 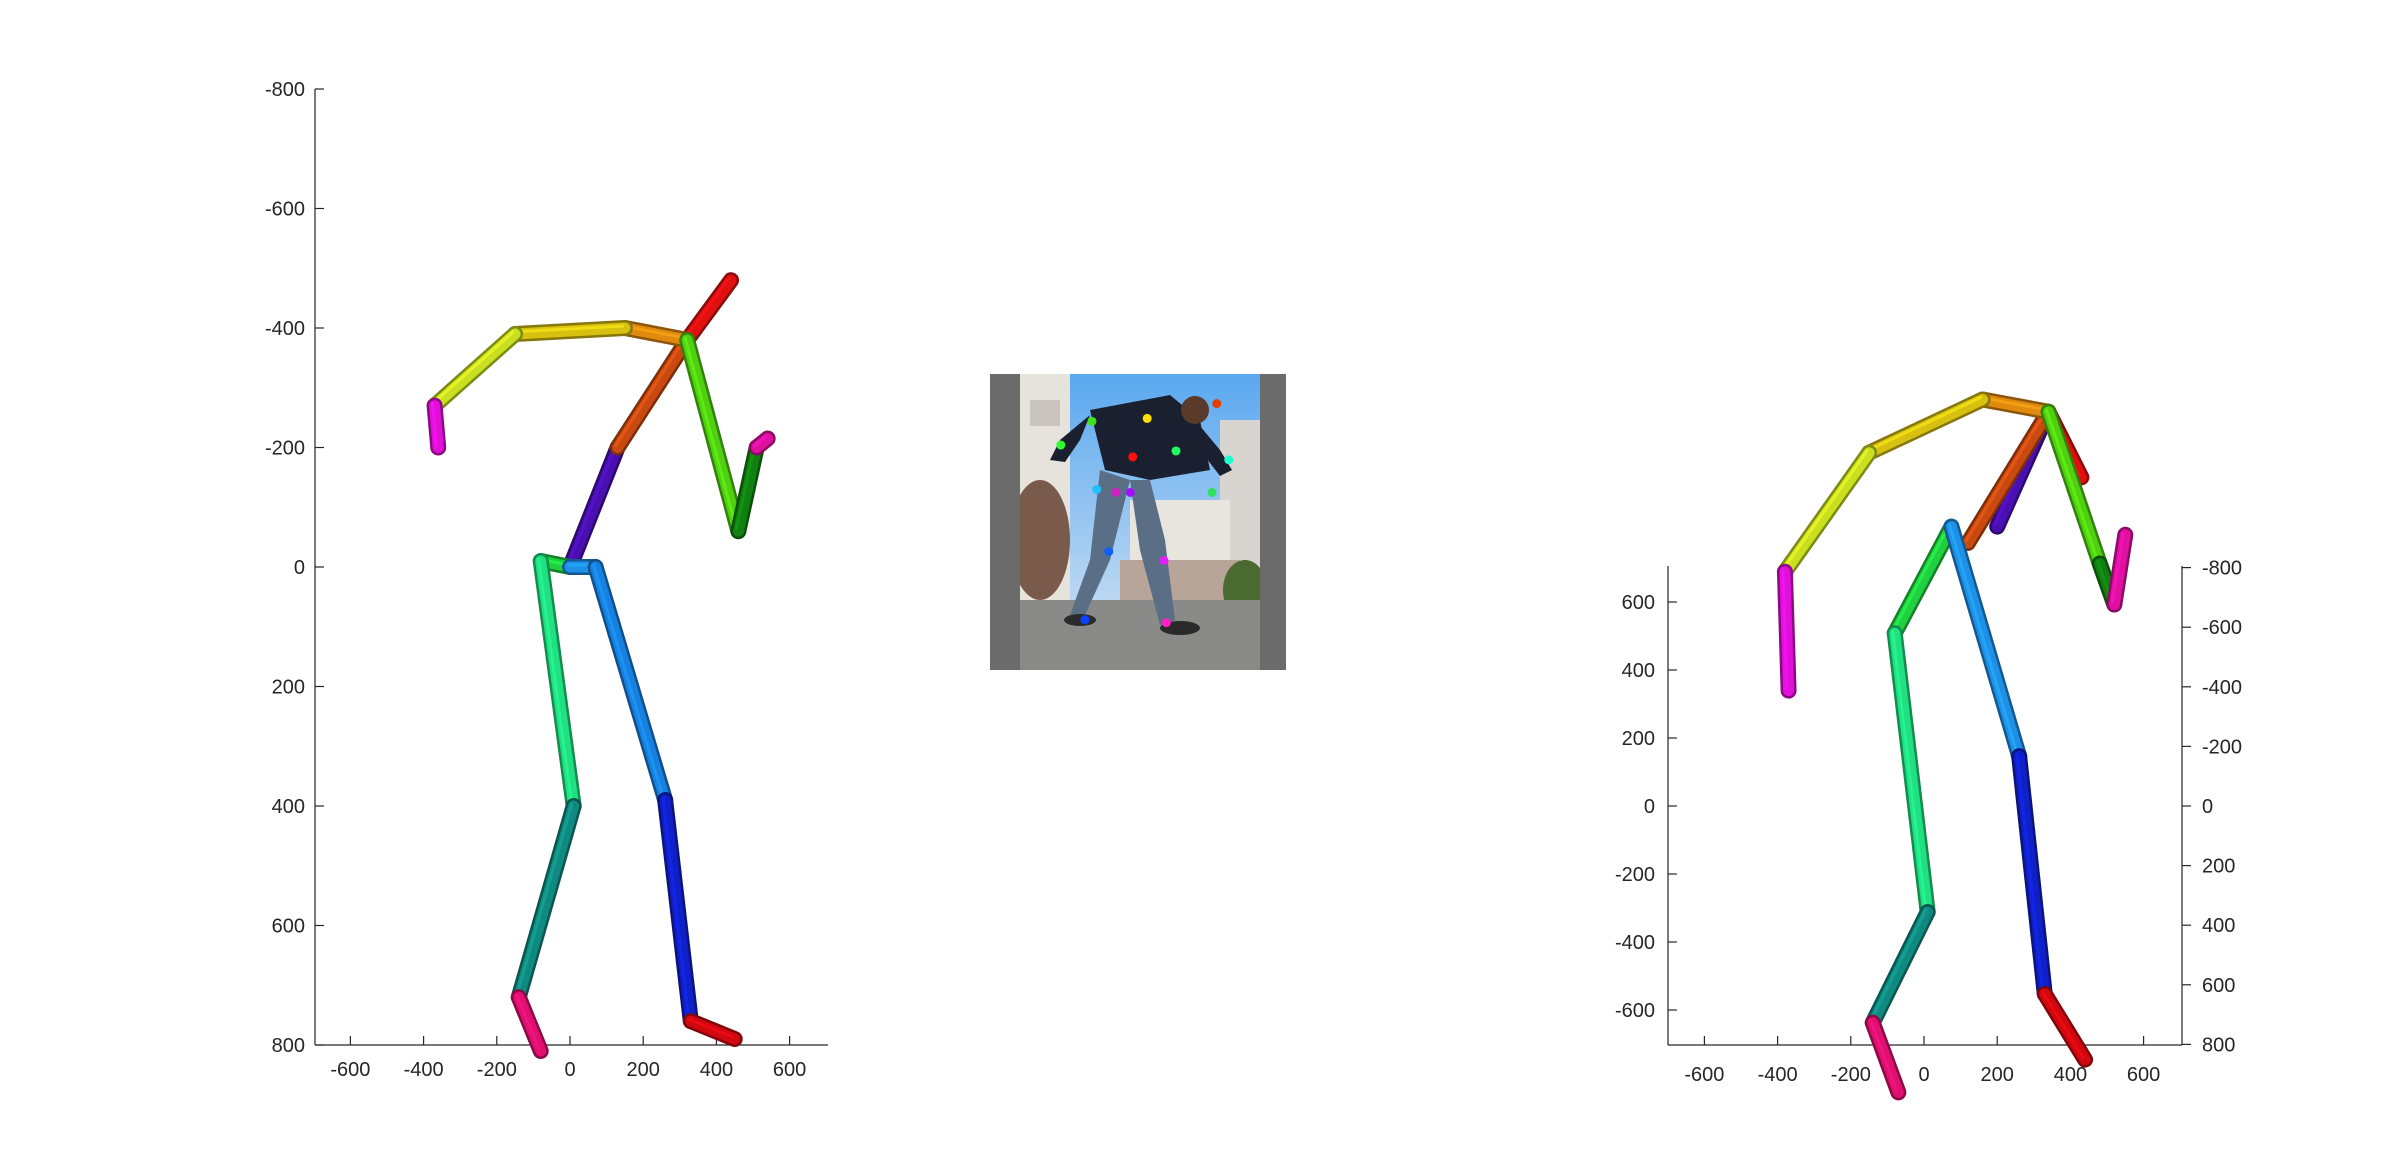 What do you see at coordinates (1133, 457) in the screenshot?
I see `keypoint-chest` at bounding box center [1133, 457].